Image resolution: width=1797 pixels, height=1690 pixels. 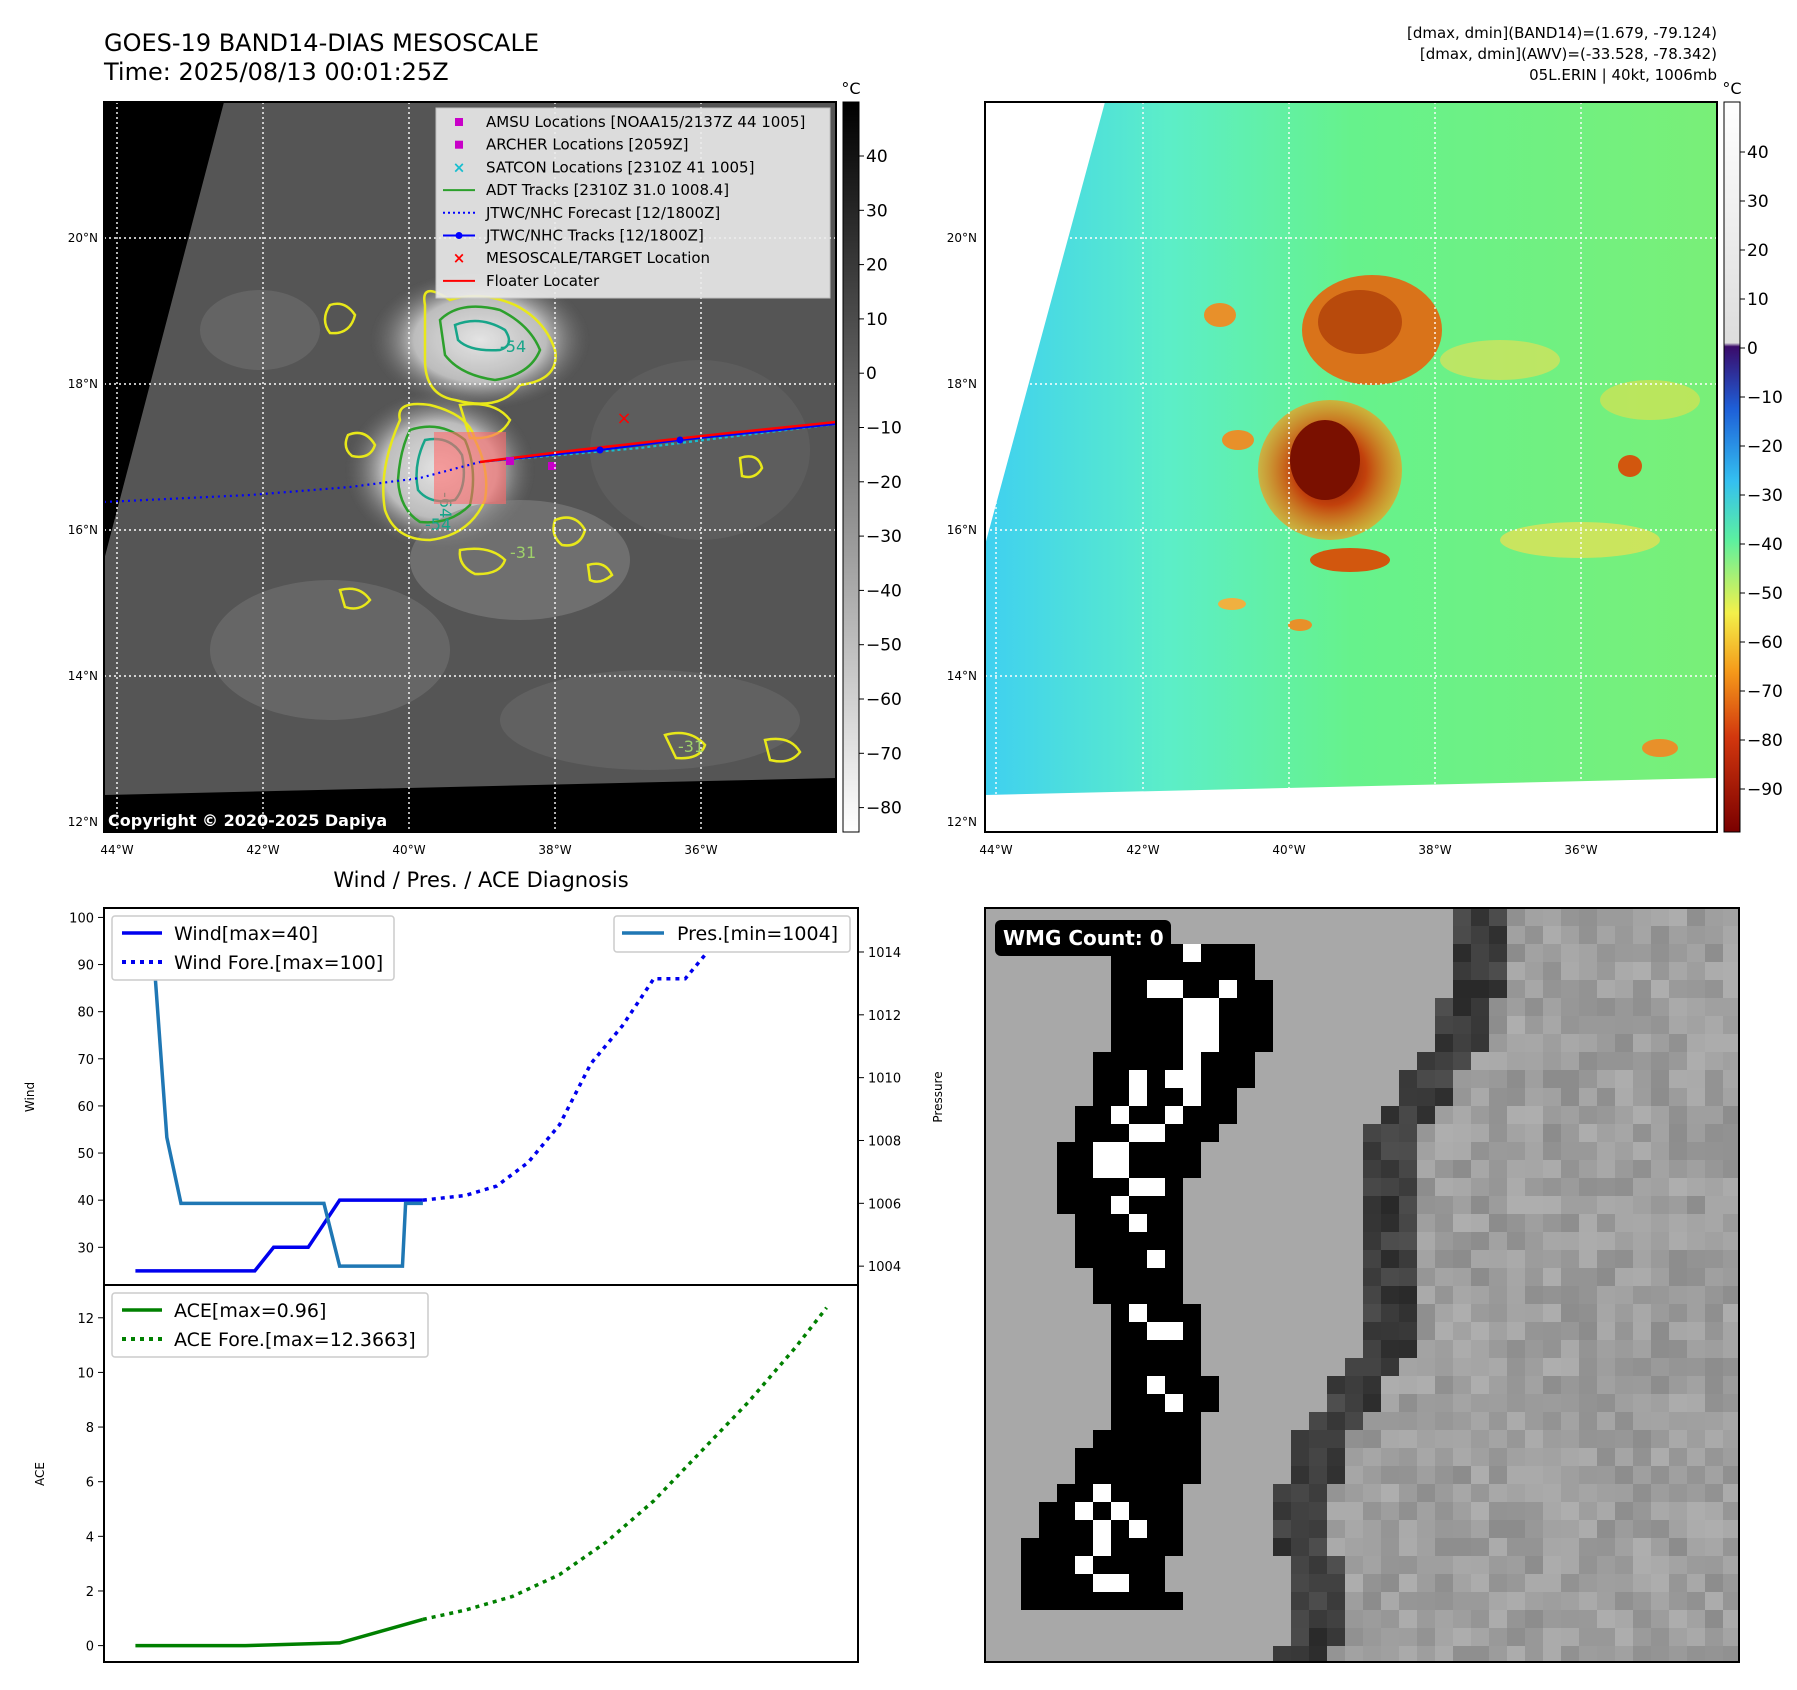 What do you see at coordinates (83, 238) in the screenshot?
I see `lat-label: 20°N` at bounding box center [83, 238].